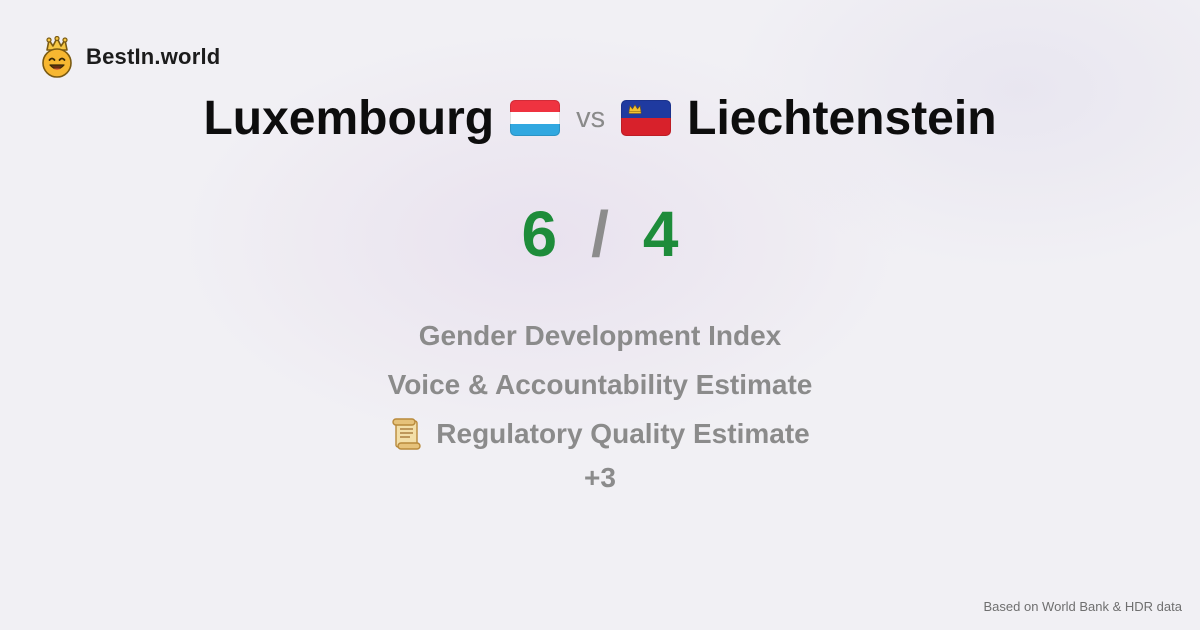 This screenshot has height=630, width=1200. Describe the element at coordinates (623, 433) in the screenshot. I see `metric-label: Regulatory Quality Estimate` at that location.